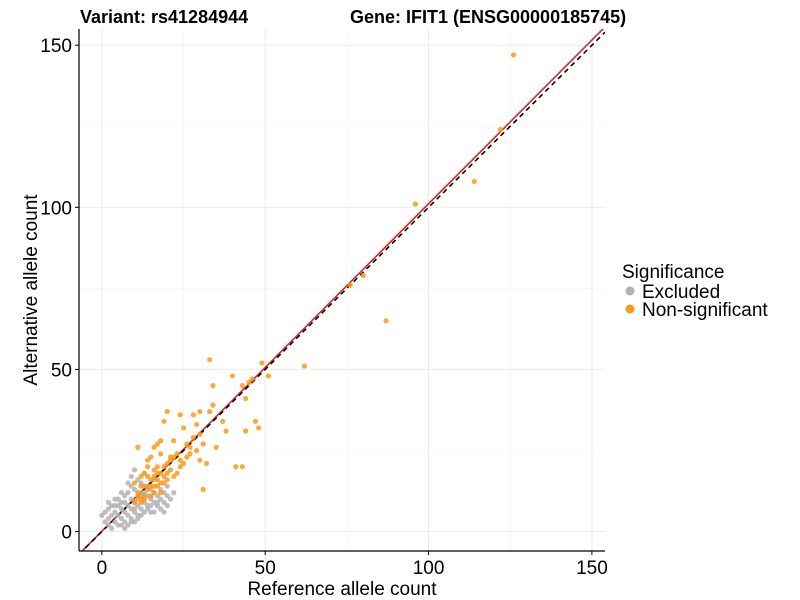  What do you see at coordinates (673, 272) in the screenshot?
I see `legend-title: Significance` at bounding box center [673, 272].